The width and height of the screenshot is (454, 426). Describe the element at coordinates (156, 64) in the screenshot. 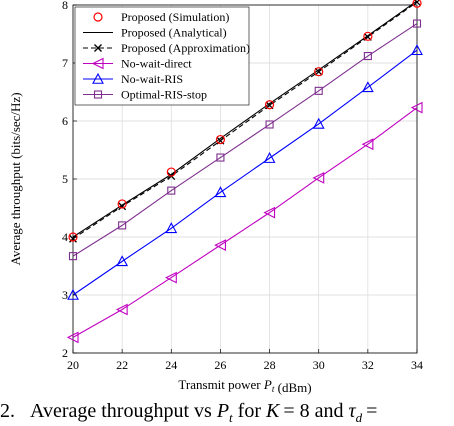

I see `legend-label: No-wait-direct` at that location.